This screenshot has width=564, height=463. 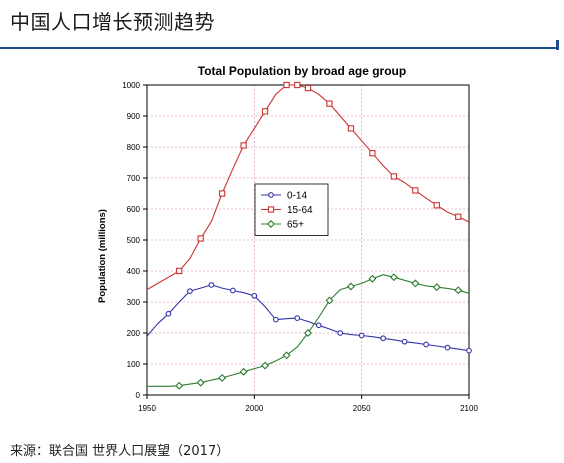 I want to click on y-tick-label: 800, so click(x=134, y=147).